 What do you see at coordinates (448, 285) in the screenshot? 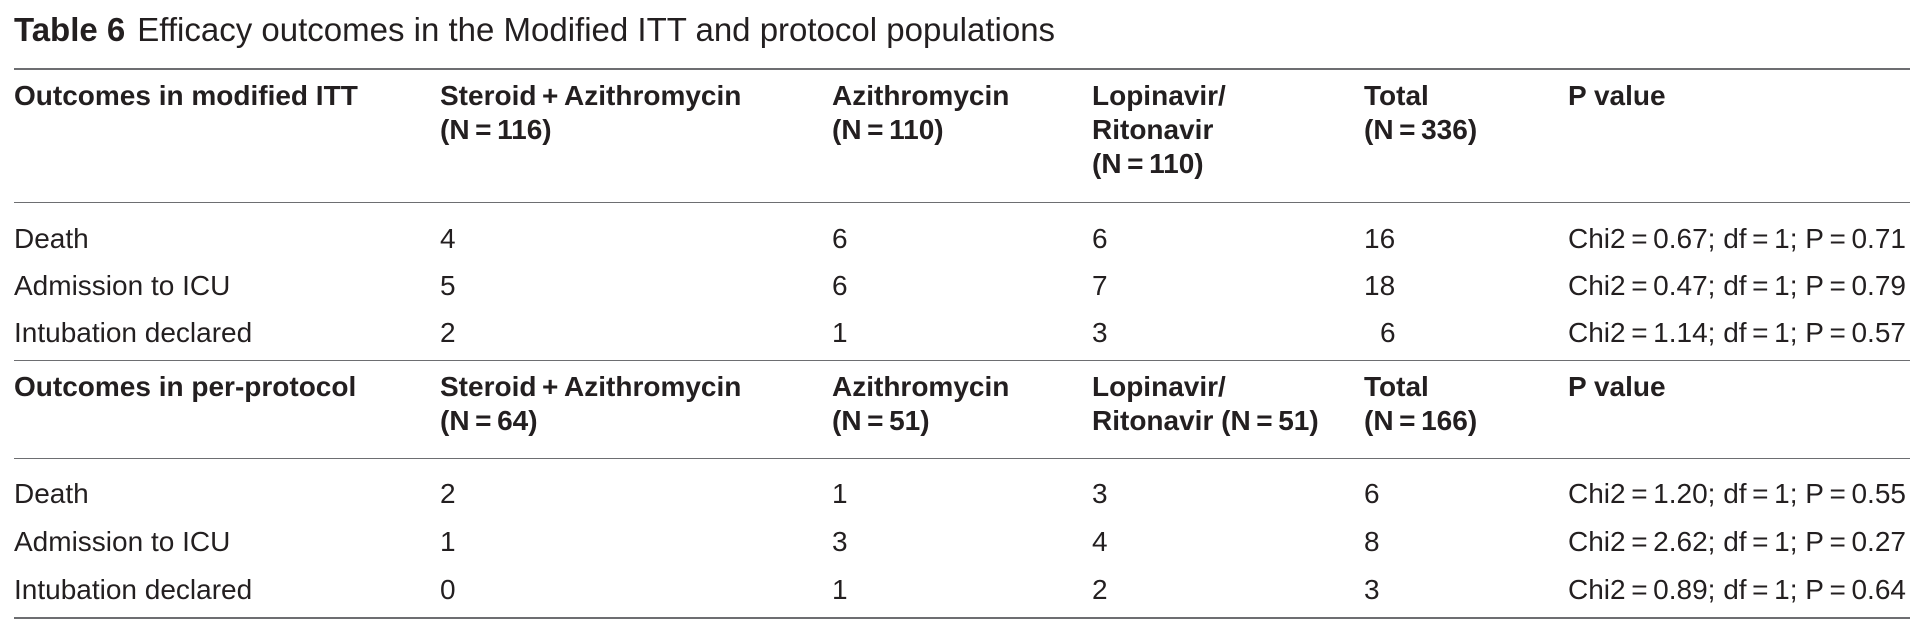
I see `table-cell: 5` at bounding box center [448, 285].